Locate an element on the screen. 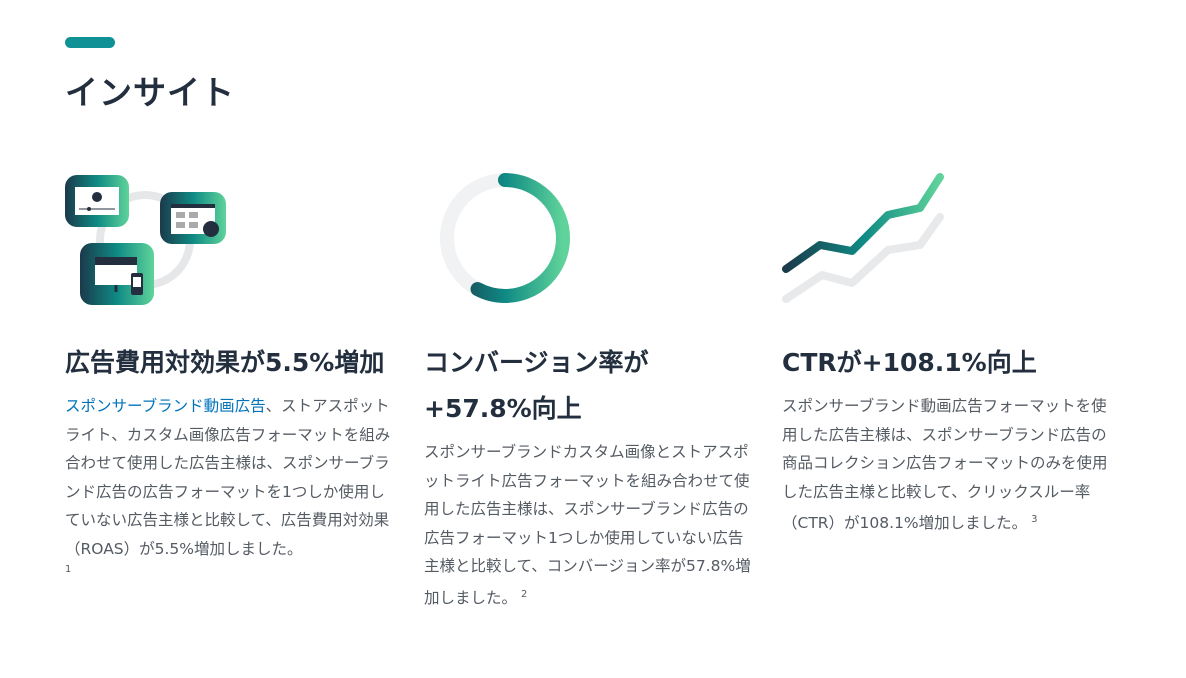 The height and width of the screenshot is (678, 1186). insight-title: コンバージョン率が+57.8%向上 is located at coordinates (536, 385).